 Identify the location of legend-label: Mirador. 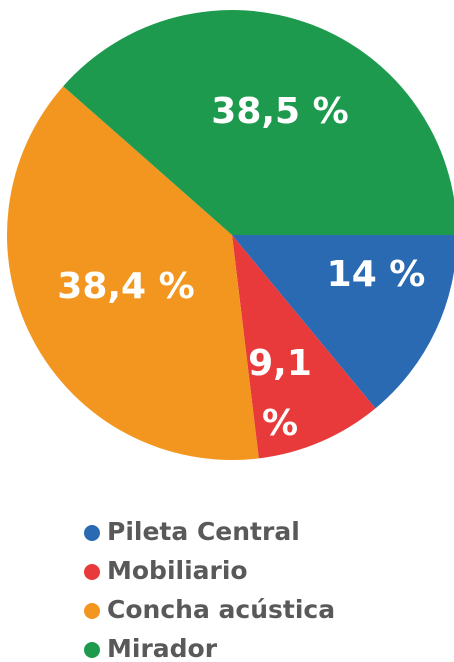
(162, 648).